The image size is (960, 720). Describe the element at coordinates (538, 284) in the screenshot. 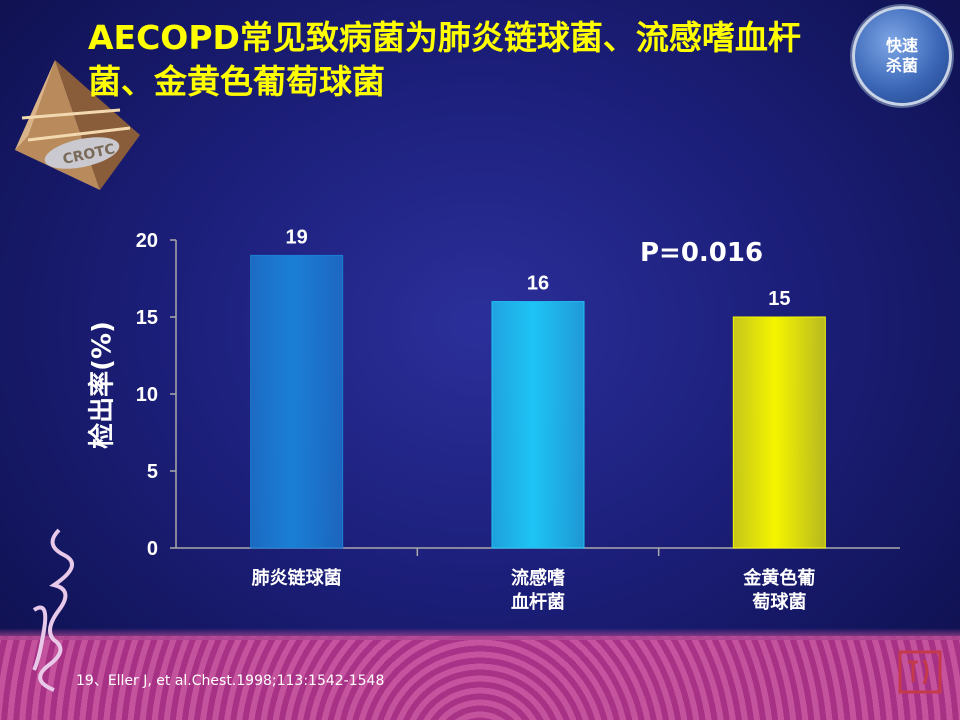

I see `data-label: 16` at that location.